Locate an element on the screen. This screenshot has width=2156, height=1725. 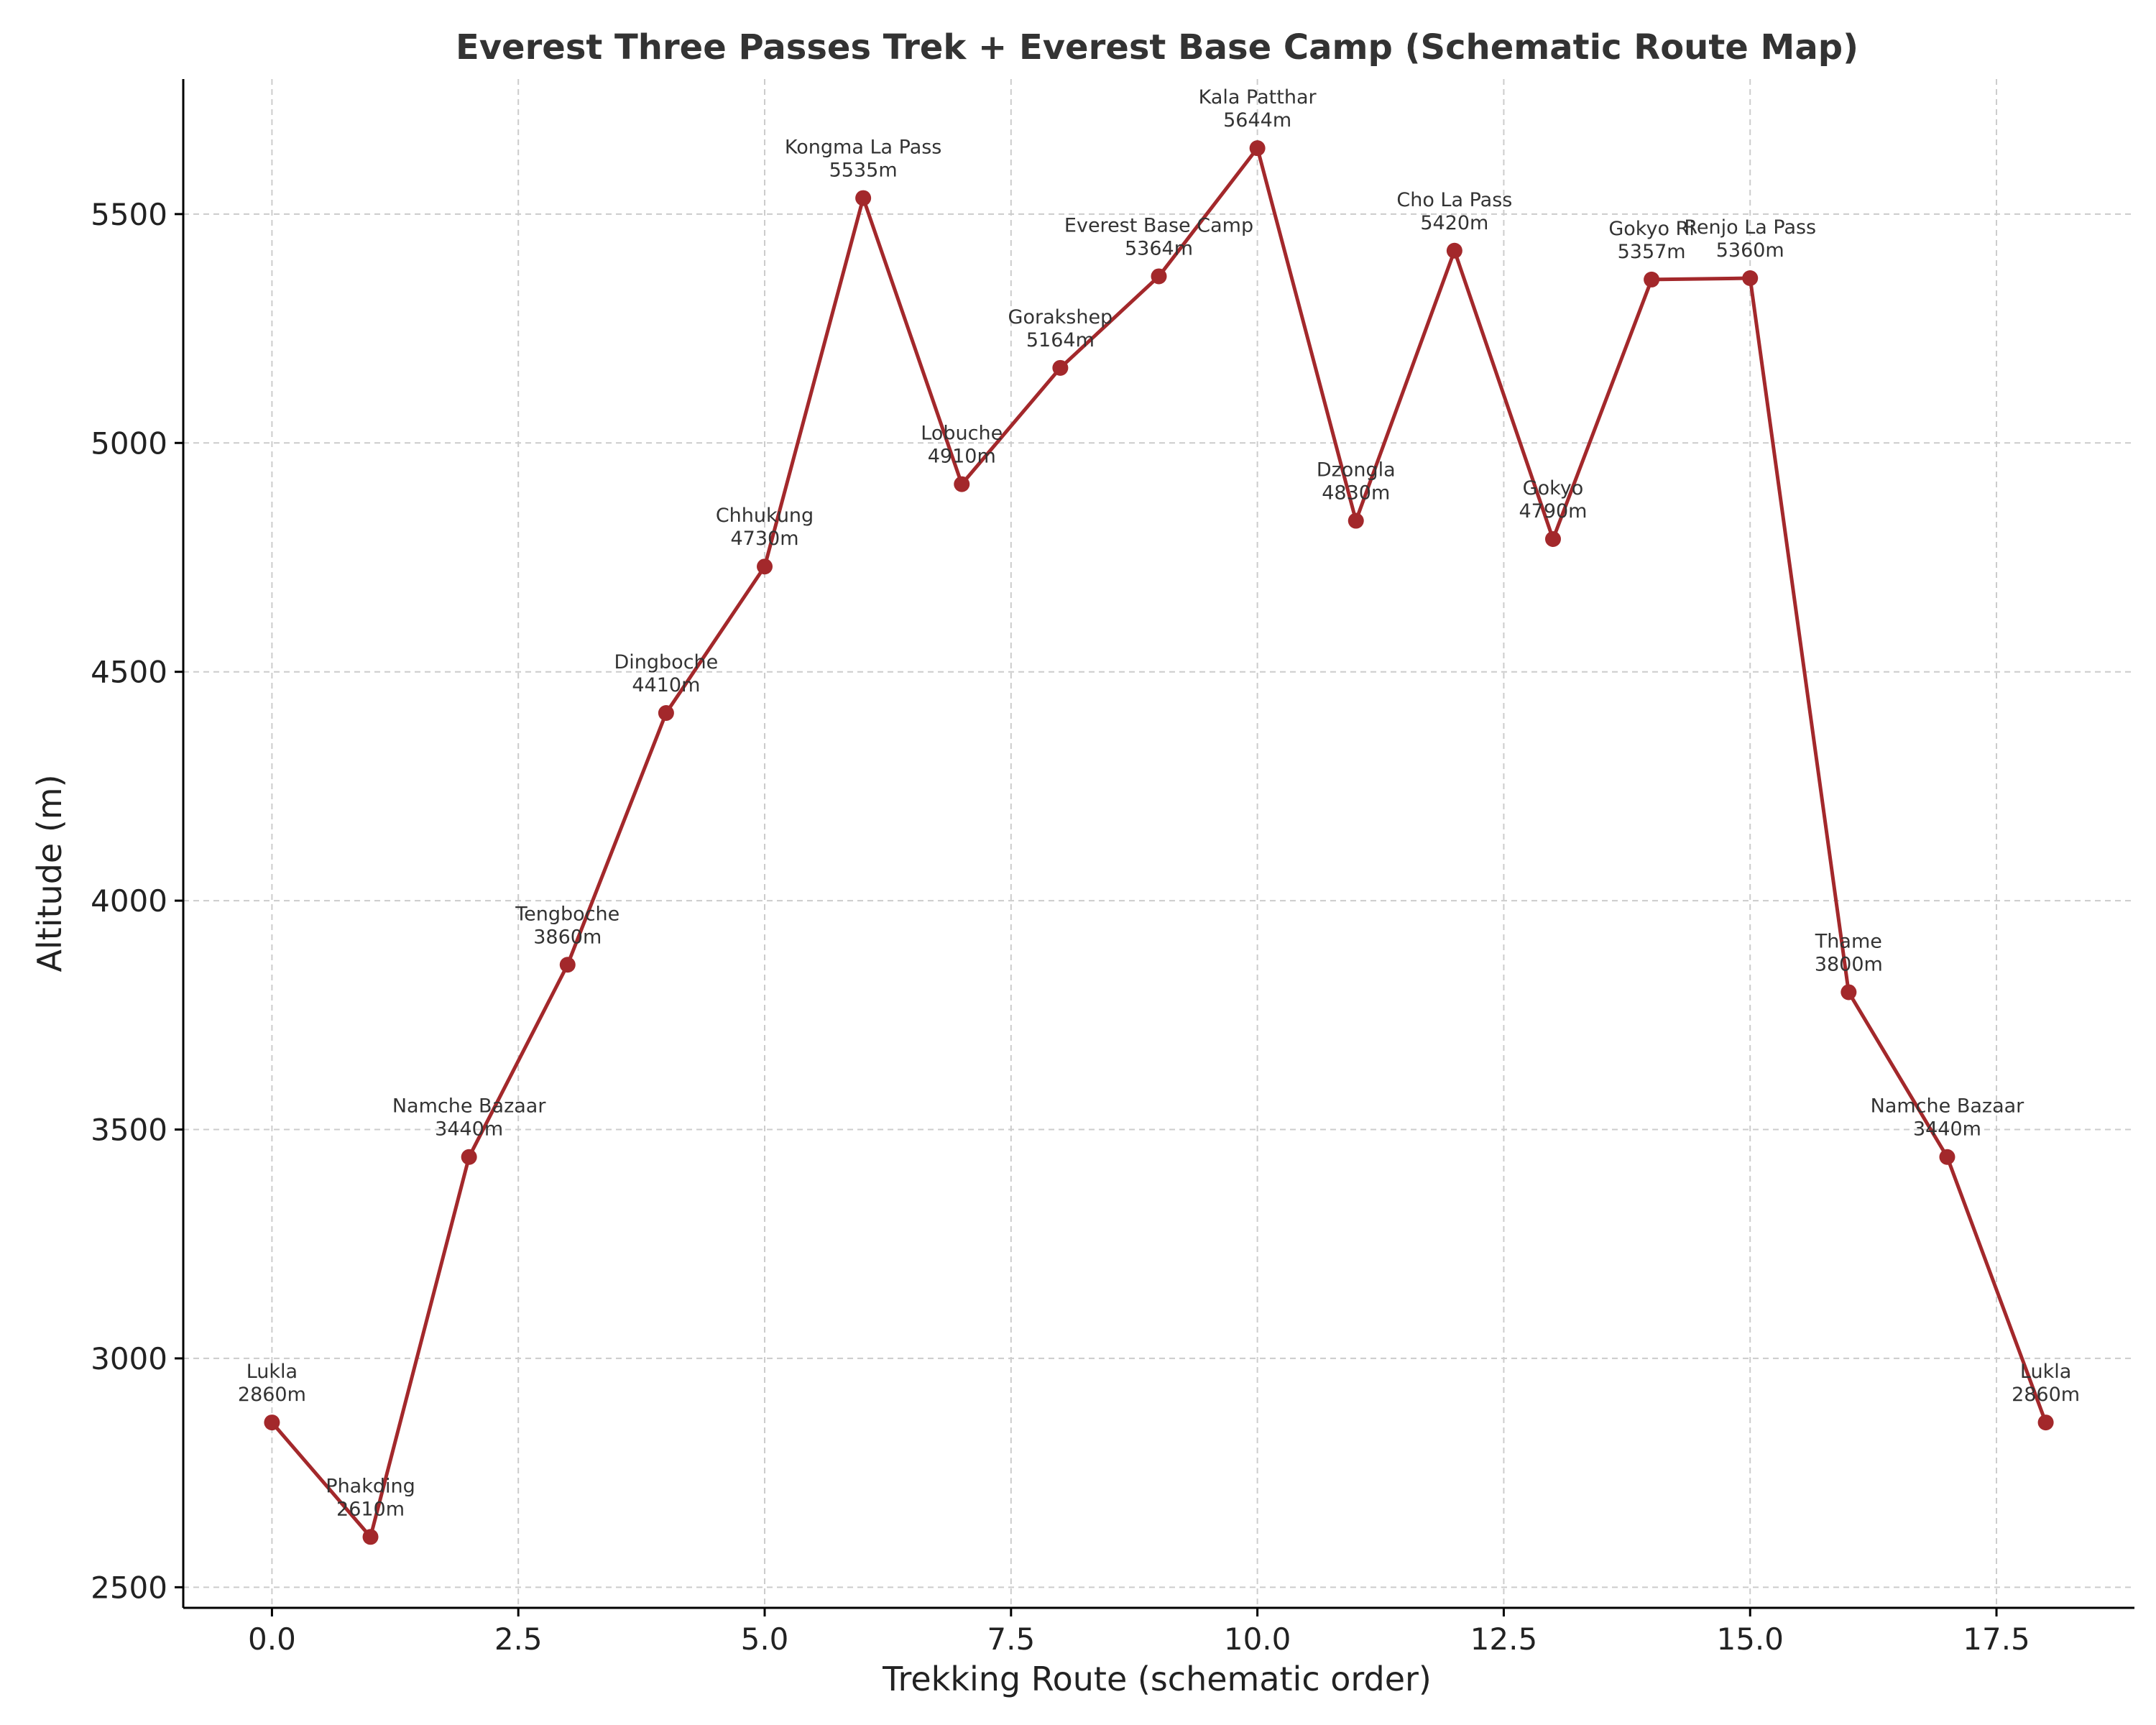
point-name-label: Kongma La Pass is located at coordinates (863, 148).